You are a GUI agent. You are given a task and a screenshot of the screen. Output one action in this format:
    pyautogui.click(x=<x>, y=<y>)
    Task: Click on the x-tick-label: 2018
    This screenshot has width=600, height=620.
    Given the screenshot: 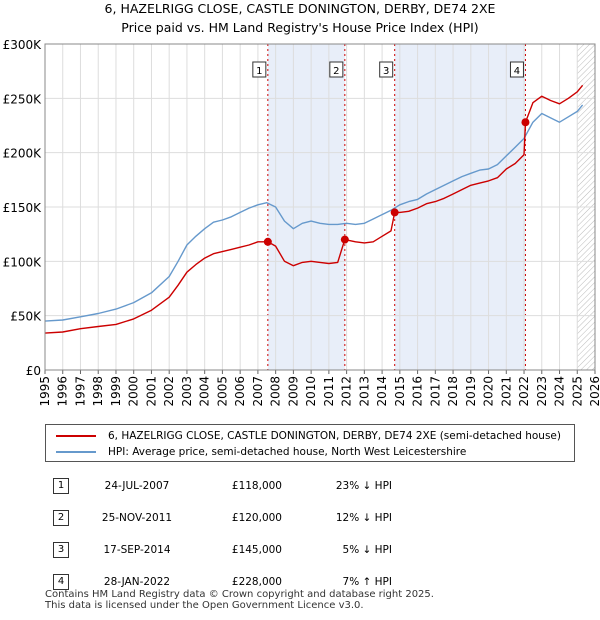 What is the action you would take?
    pyautogui.click(x=453, y=391)
    